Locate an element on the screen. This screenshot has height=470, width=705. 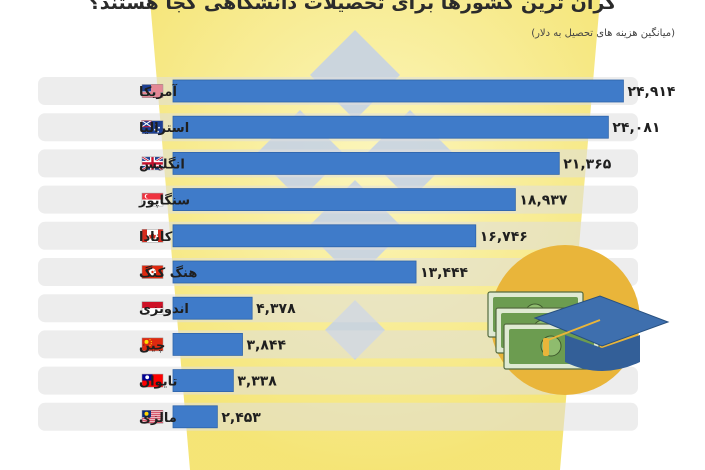
flag-3-icon is located at coordinates (152, 199).